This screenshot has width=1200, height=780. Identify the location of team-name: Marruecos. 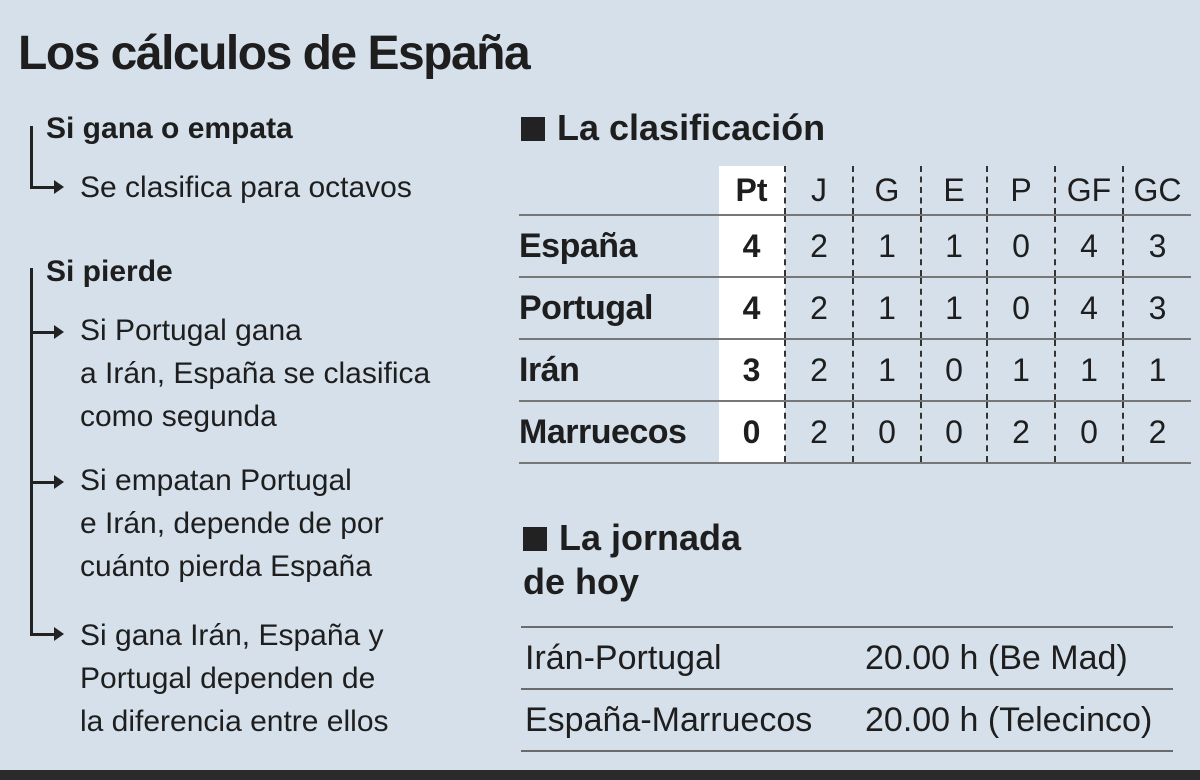
(619, 432).